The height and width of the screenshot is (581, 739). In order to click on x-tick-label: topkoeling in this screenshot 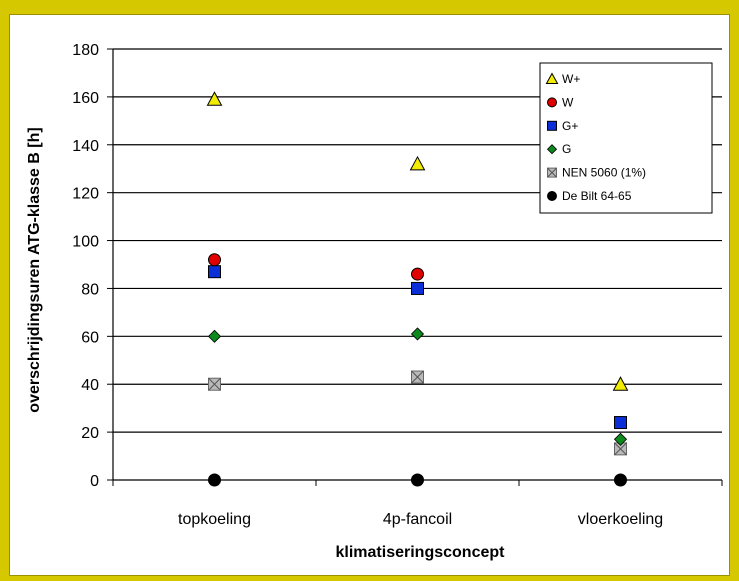, I will do `click(214, 519)`.